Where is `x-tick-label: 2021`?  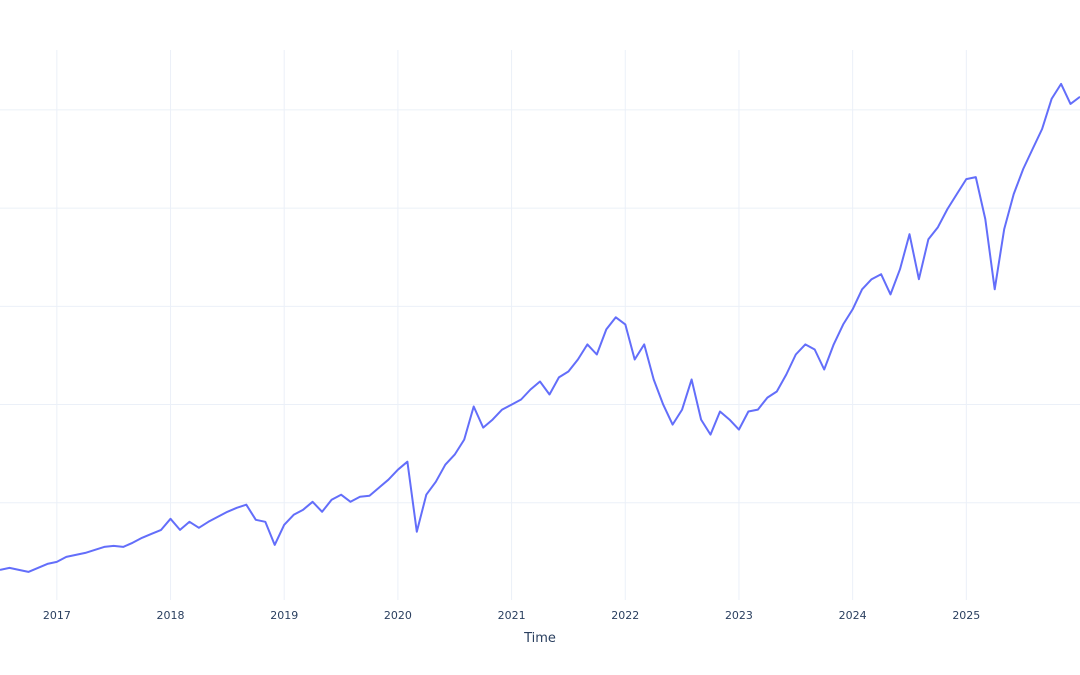 x-tick-label: 2021 is located at coordinates (512, 615).